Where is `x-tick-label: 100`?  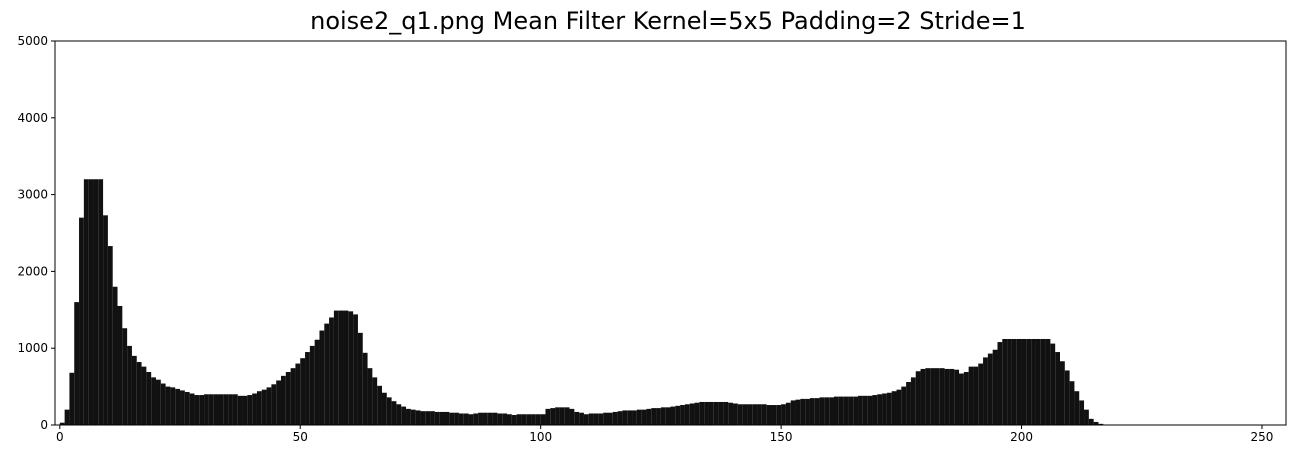 x-tick-label: 100 is located at coordinates (540, 437).